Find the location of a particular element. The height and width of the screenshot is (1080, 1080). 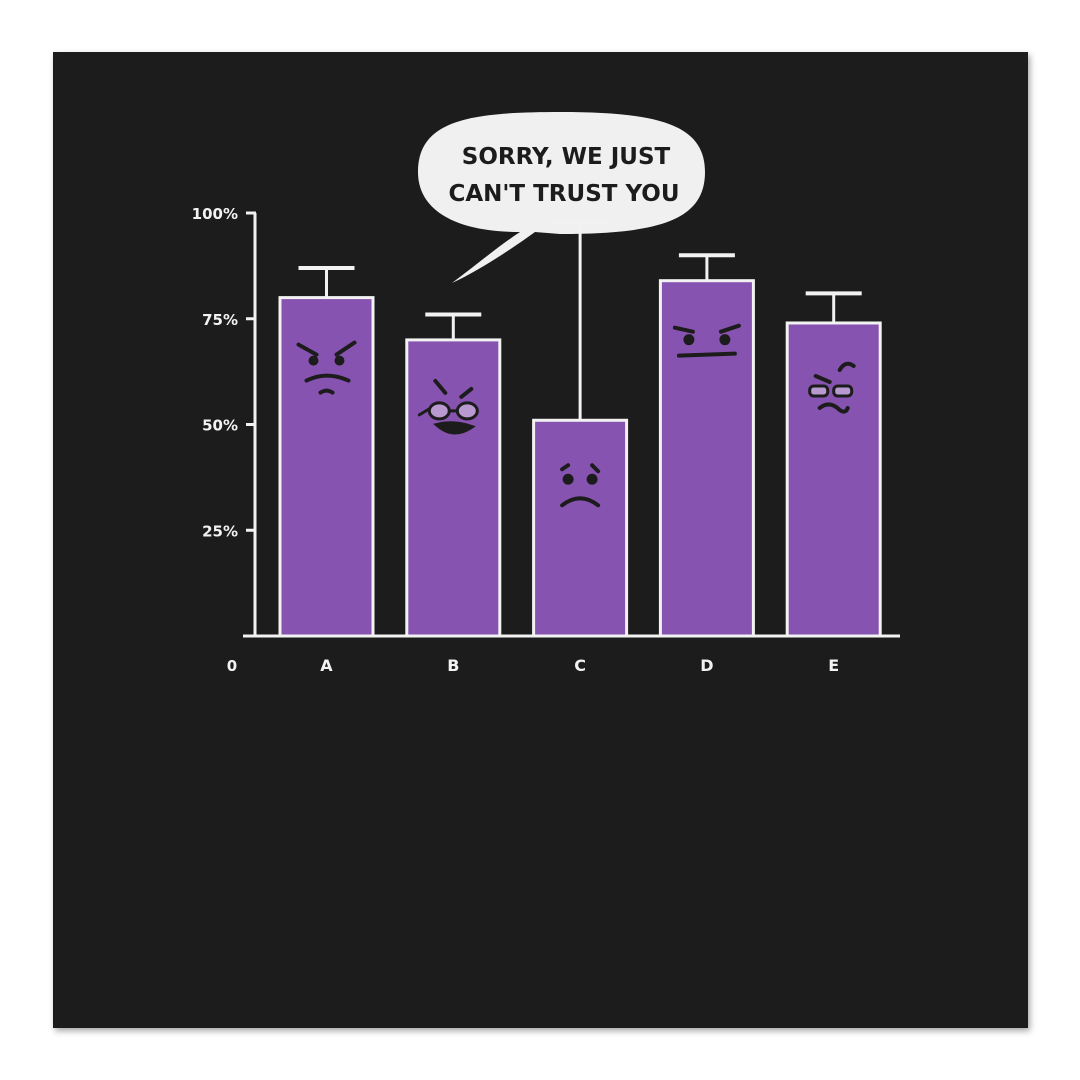

bar-a is located at coordinates (326, 467).